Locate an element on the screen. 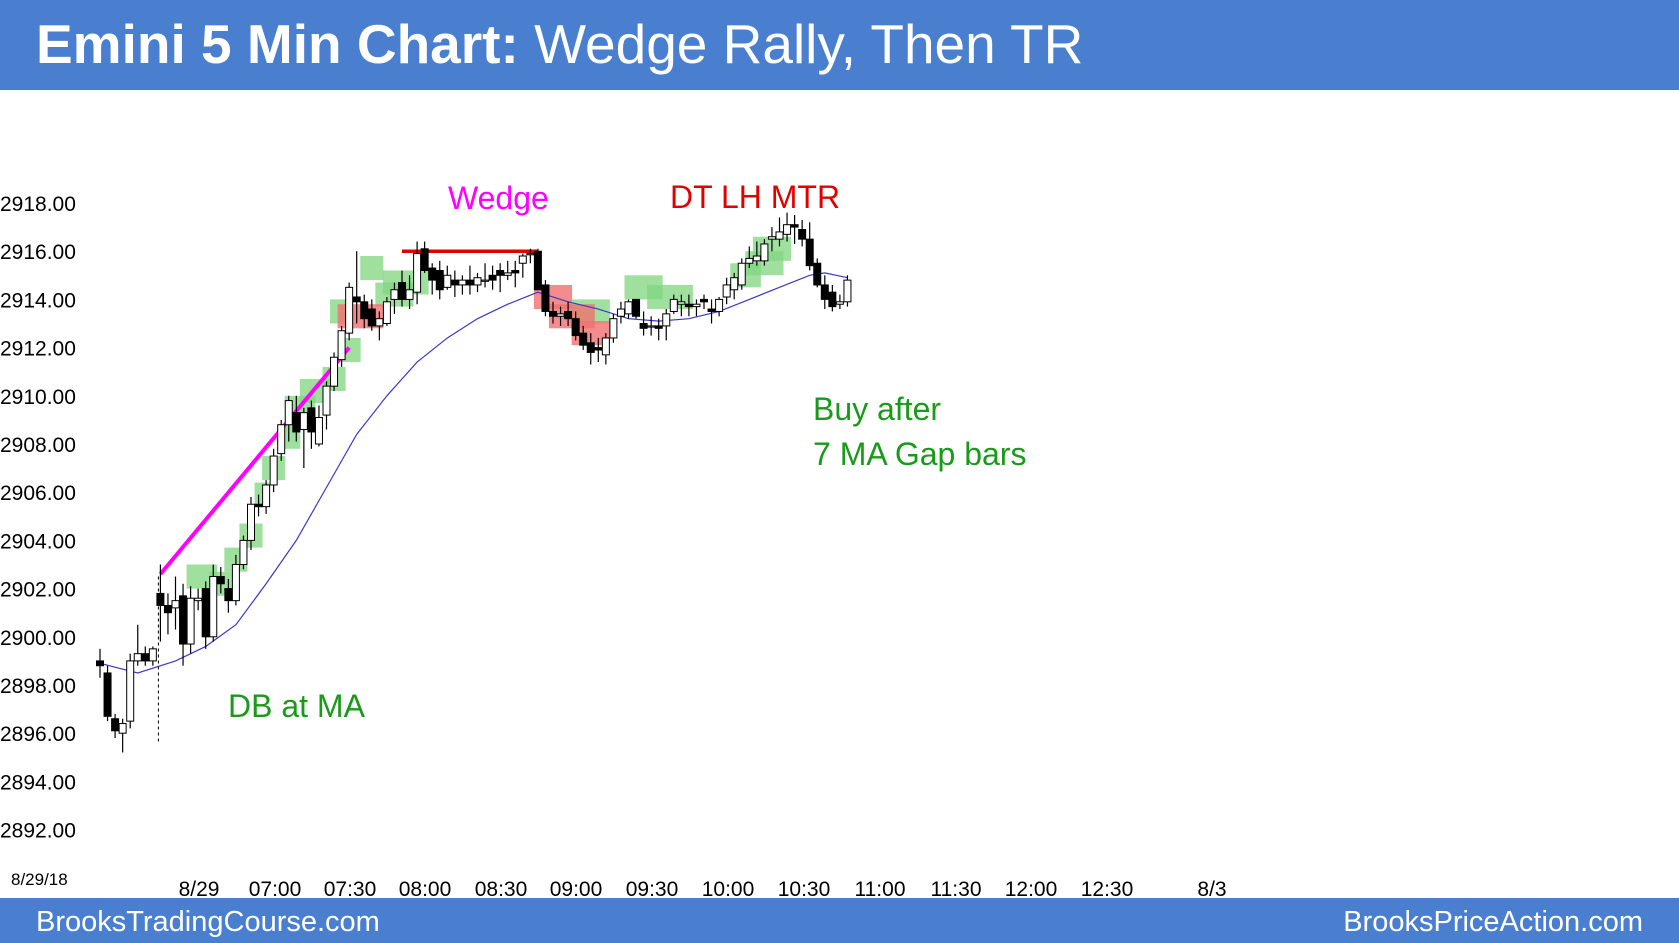  y-tick-label: 2900.00 is located at coordinates (38, 638).